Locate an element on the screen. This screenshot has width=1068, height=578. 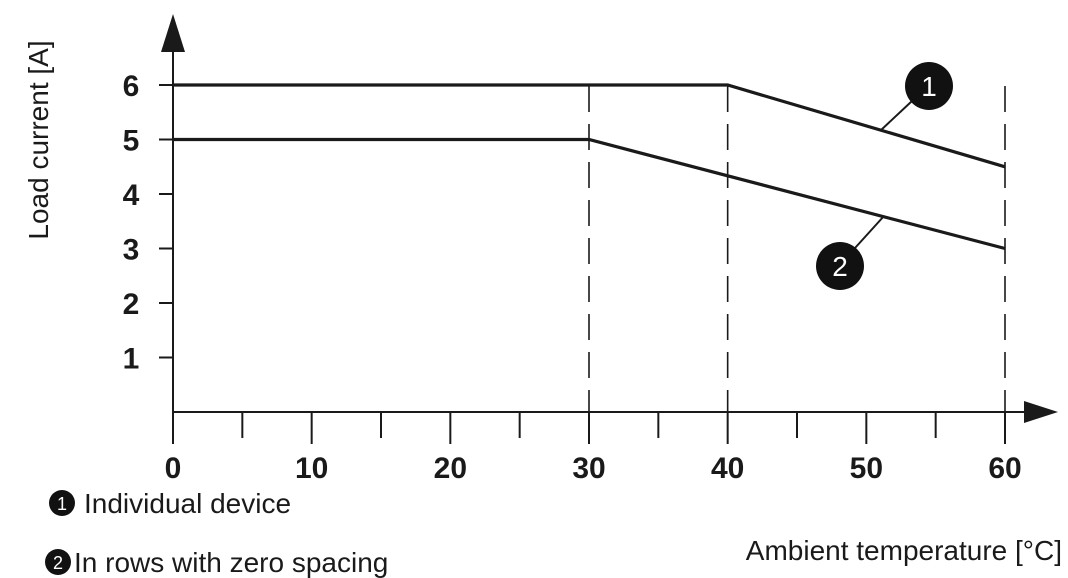
y-axis-arrow is located at coordinates (173, 33).